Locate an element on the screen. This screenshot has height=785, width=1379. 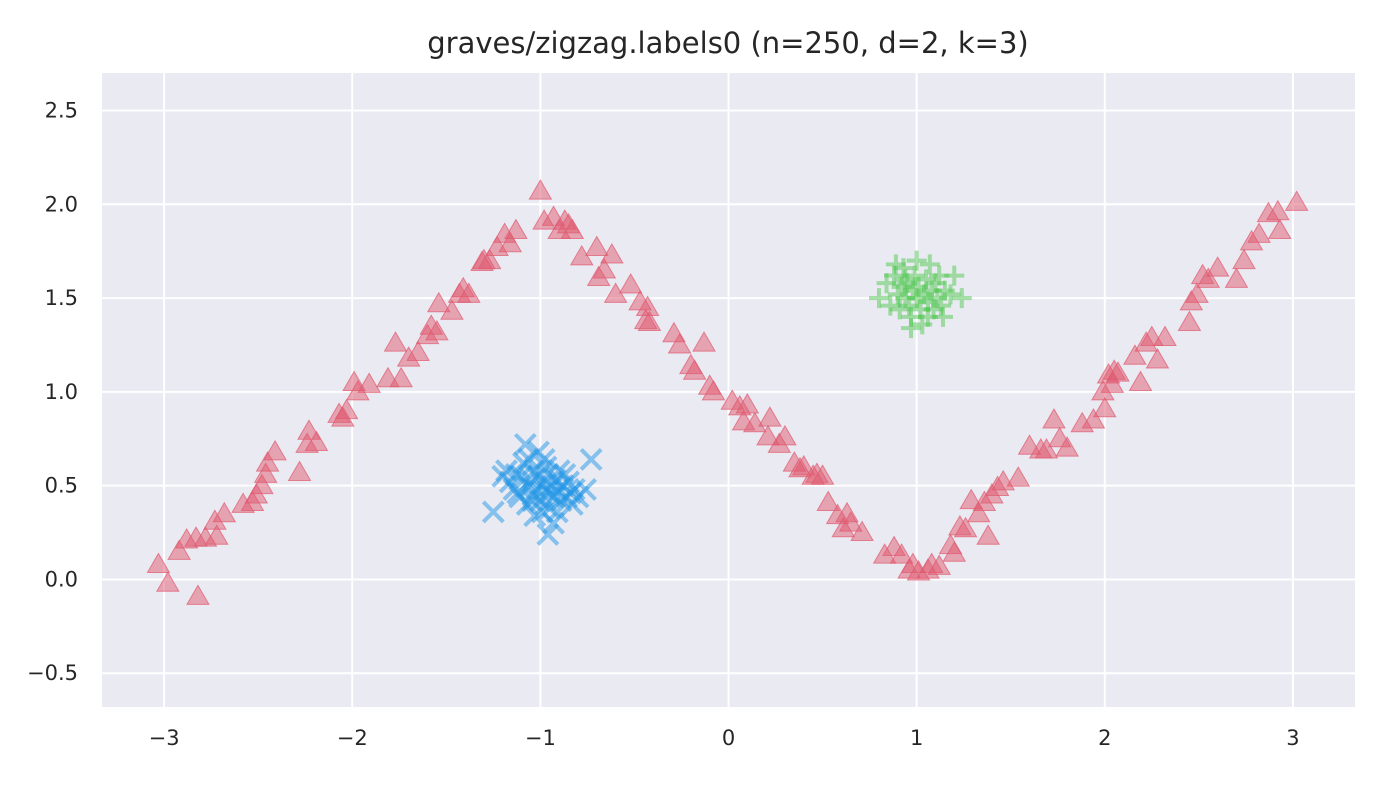
y-axis-ticks: −0.5 0.0 0.5 1.0 1.5 2.0 2.5 is located at coordinates (52, 392).